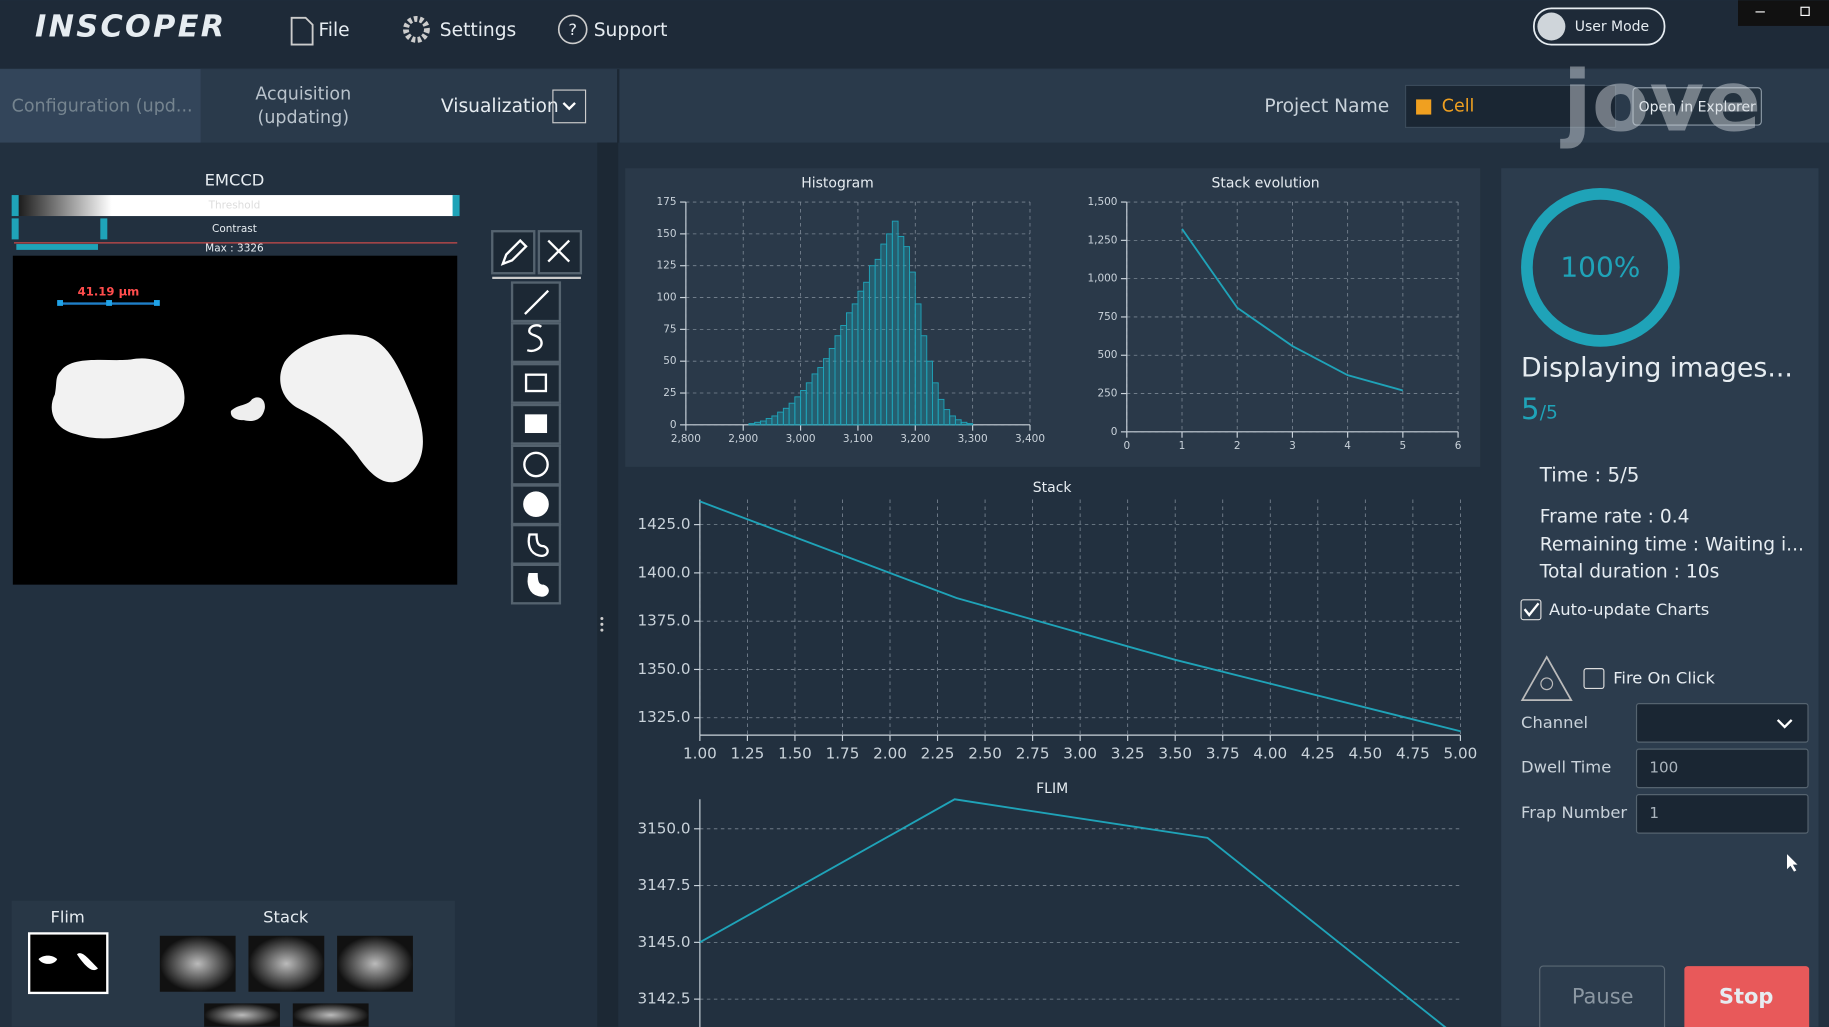  What do you see at coordinates (1722, 814) in the screenshot?
I see `frap-input` at bounding box center [1722, 814].